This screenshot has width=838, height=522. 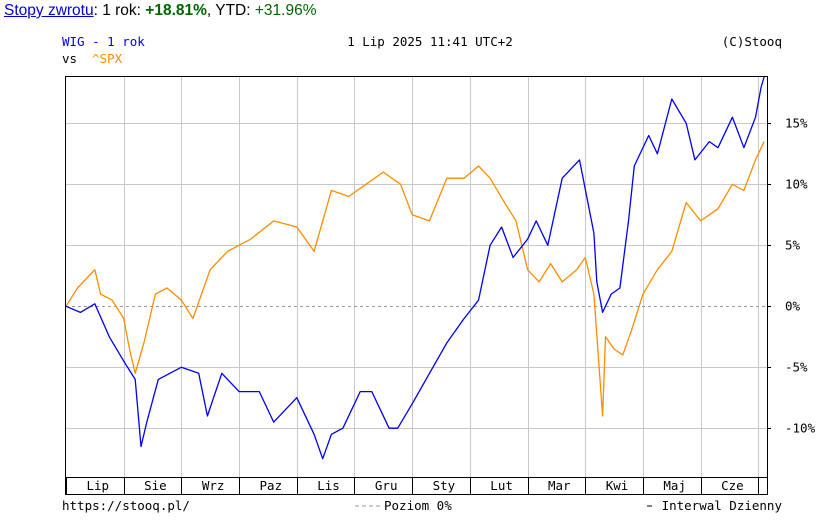 I want to click on one-year-return: +18.81%, so click(x=176, y=10).